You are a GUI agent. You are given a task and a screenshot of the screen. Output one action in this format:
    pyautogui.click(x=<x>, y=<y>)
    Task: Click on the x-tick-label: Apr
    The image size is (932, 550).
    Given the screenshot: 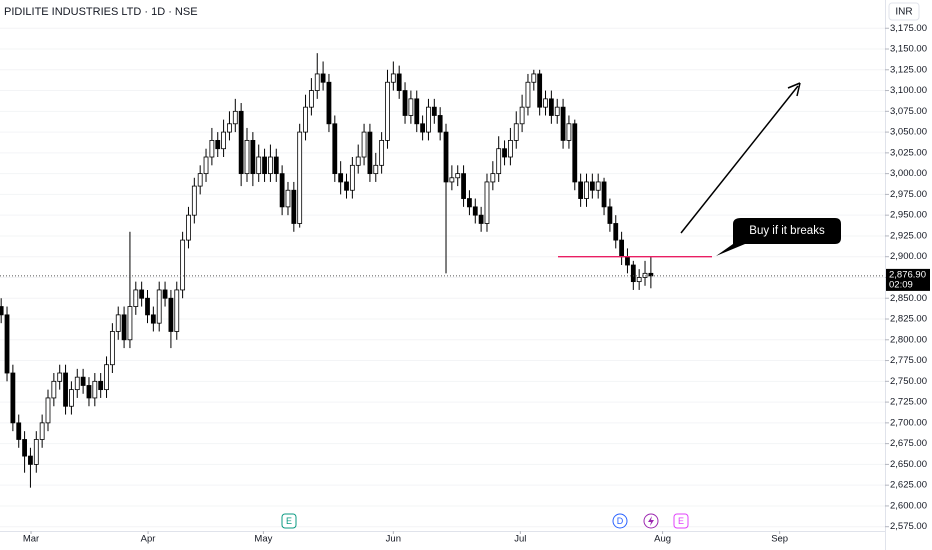 What is the action you would take?
    pyautogui.click(x=148, y=539)
    